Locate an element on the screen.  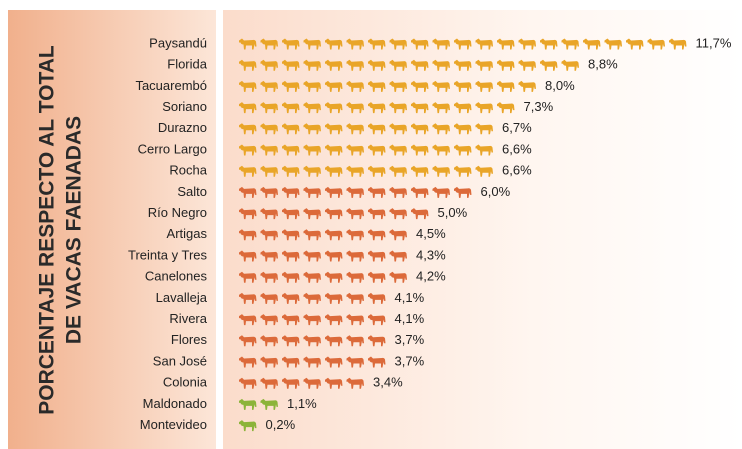
value-label: 4,3% is located at coordinates (431, 254).